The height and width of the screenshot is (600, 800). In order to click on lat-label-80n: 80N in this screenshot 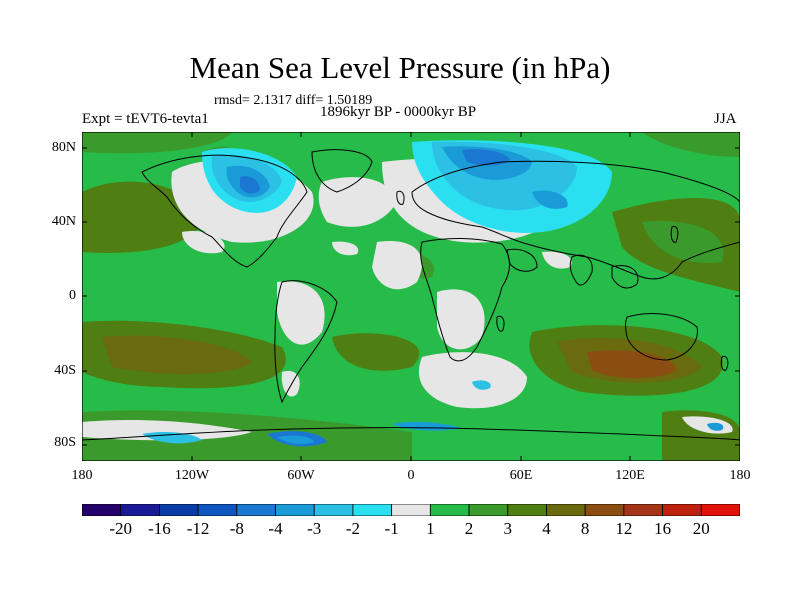, I will do `click(63, 147)`.